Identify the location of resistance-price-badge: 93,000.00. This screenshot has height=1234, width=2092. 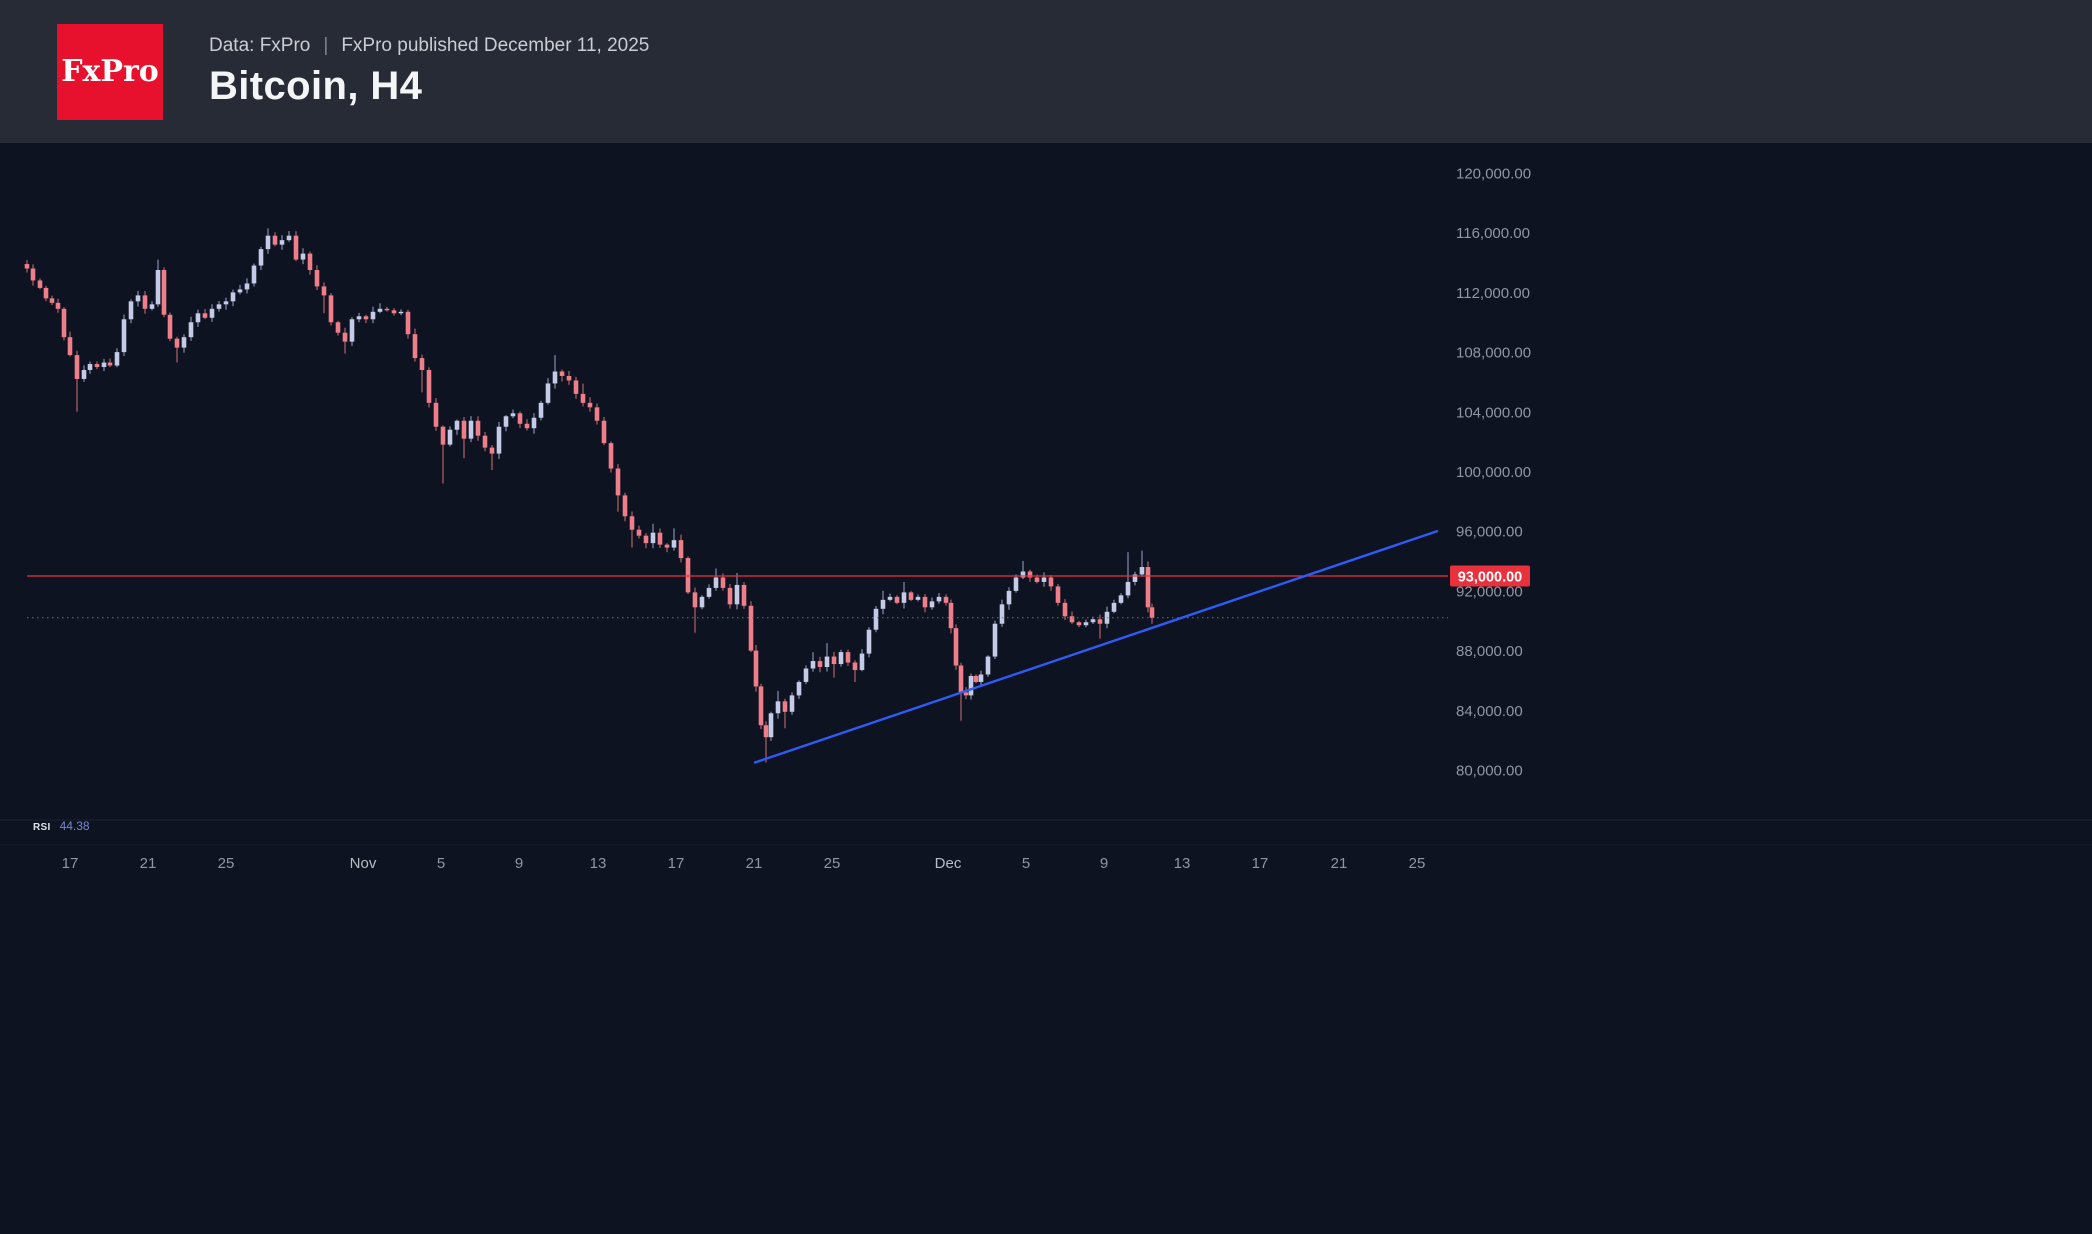
(1490, 576).